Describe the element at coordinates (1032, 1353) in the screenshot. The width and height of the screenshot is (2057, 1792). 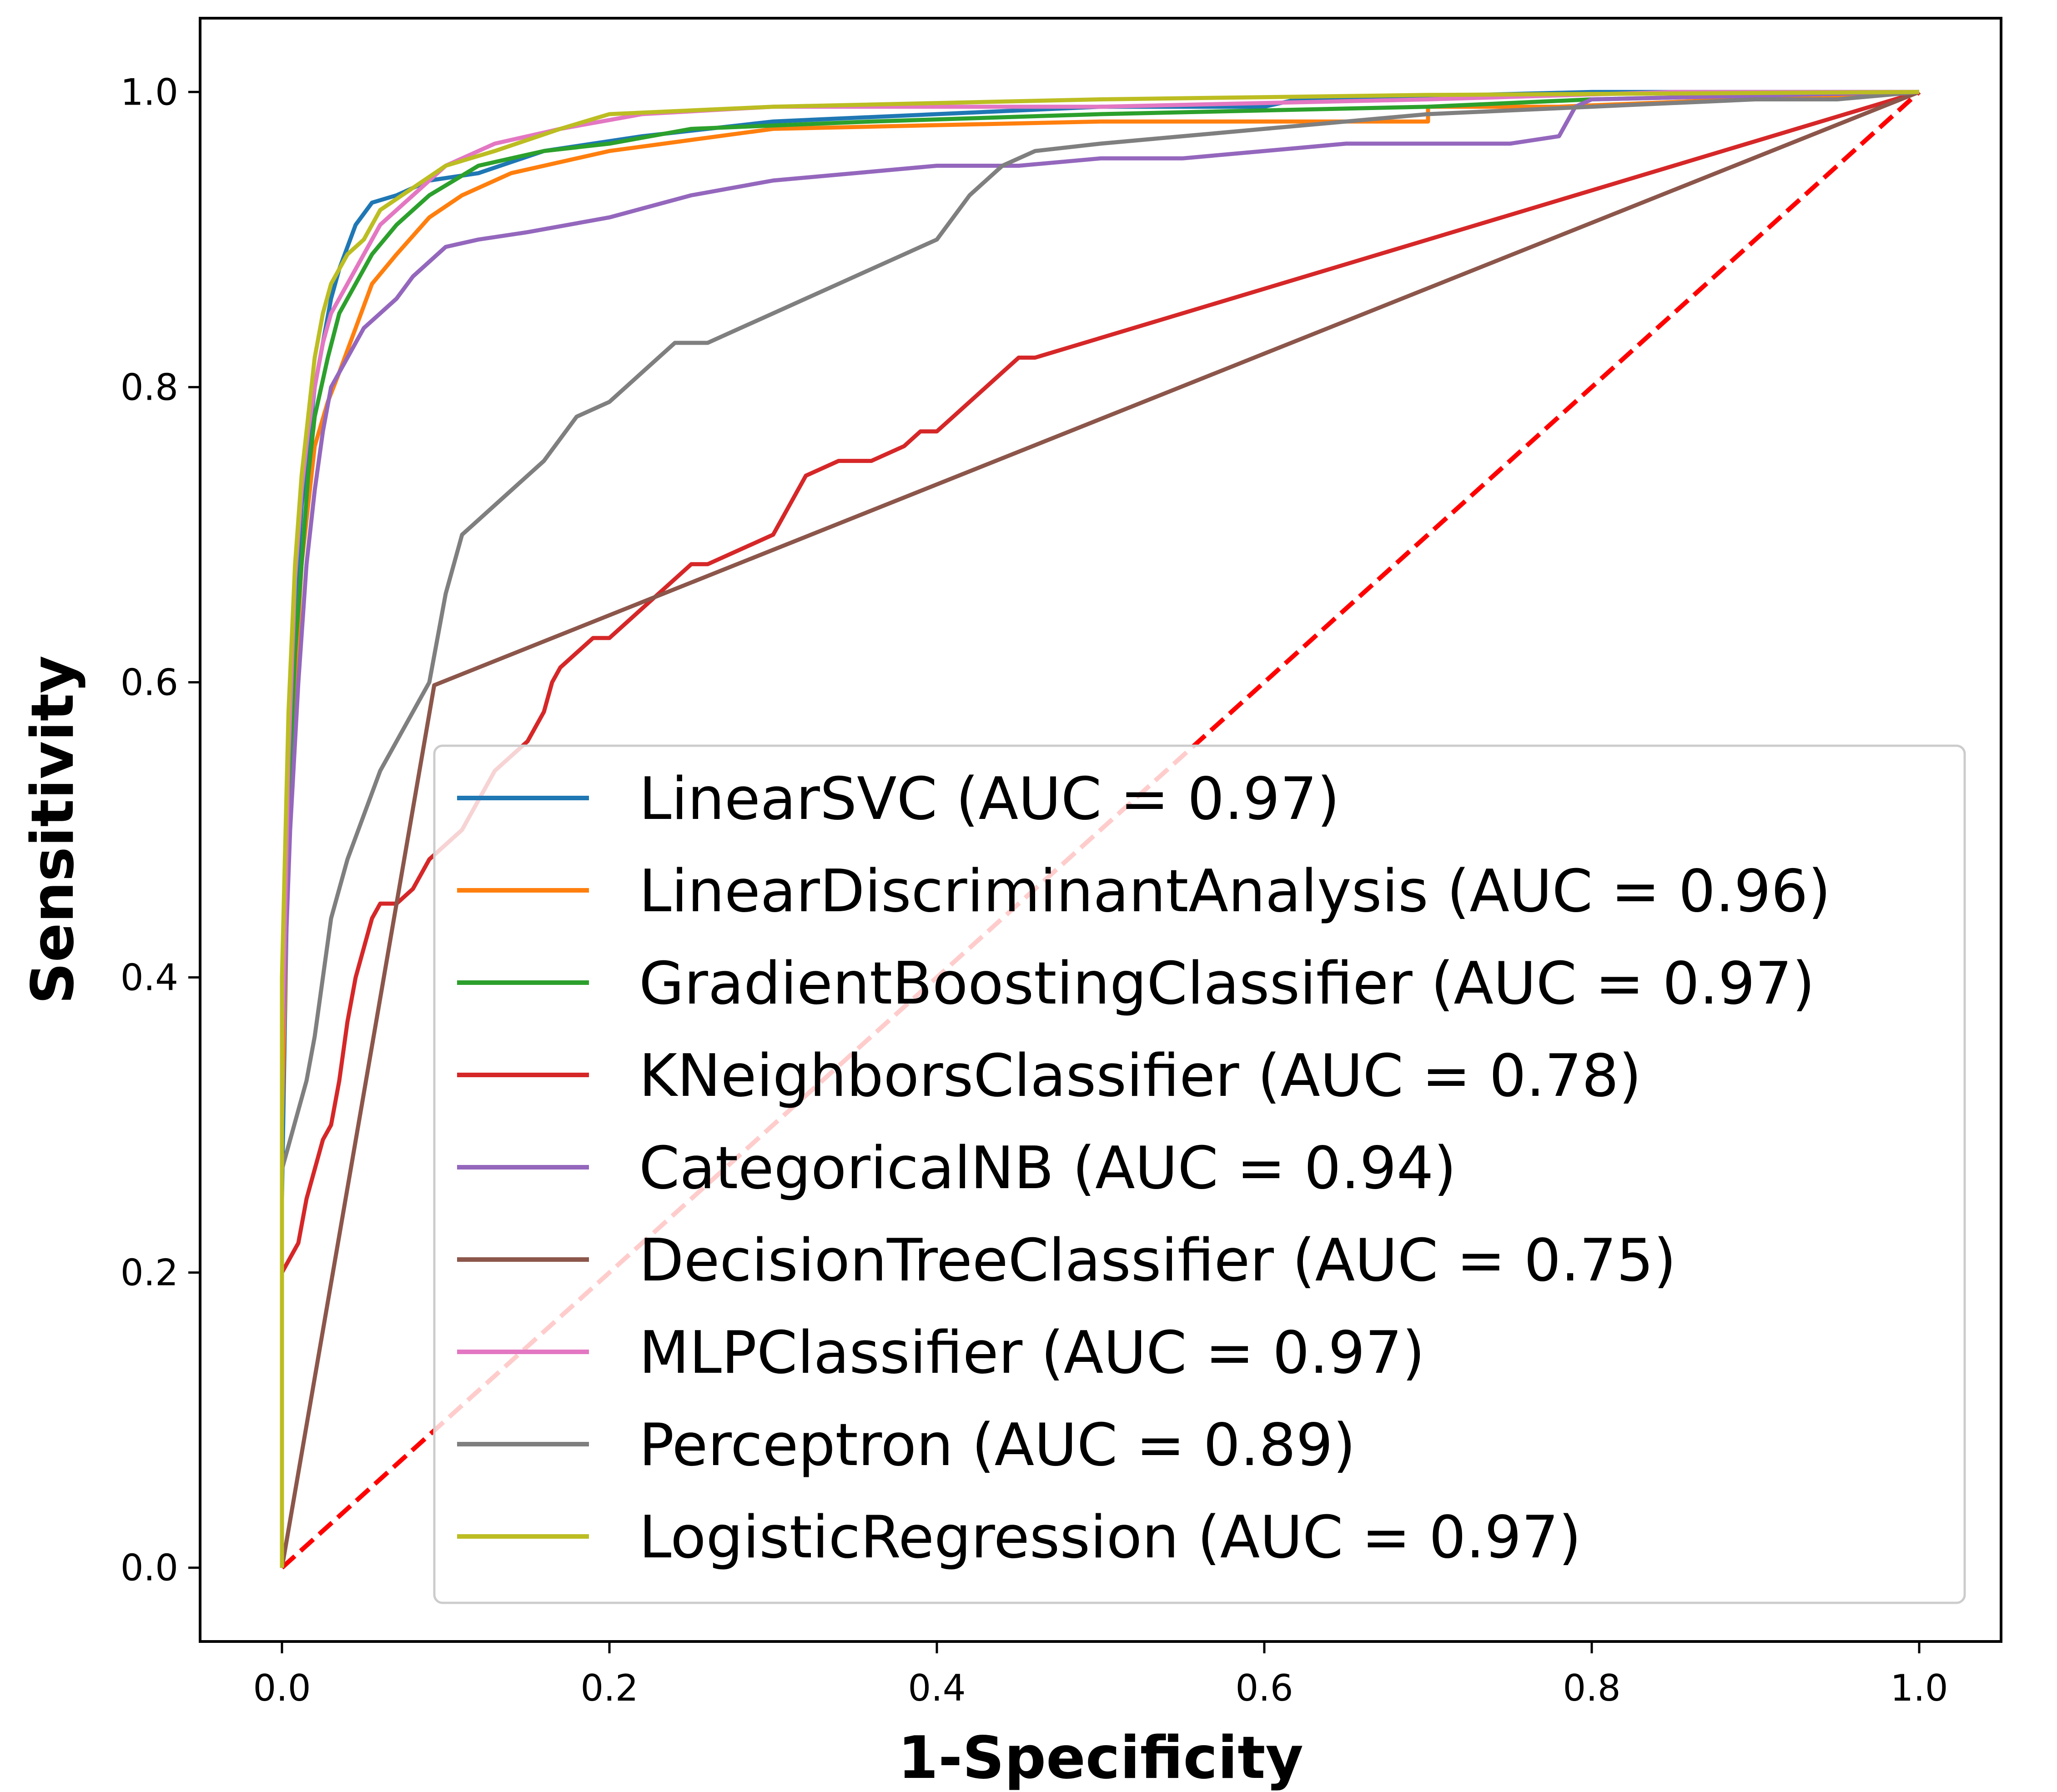
I see `legend-label-6: MLPClassifier (AUC = 0.97)` at that location.